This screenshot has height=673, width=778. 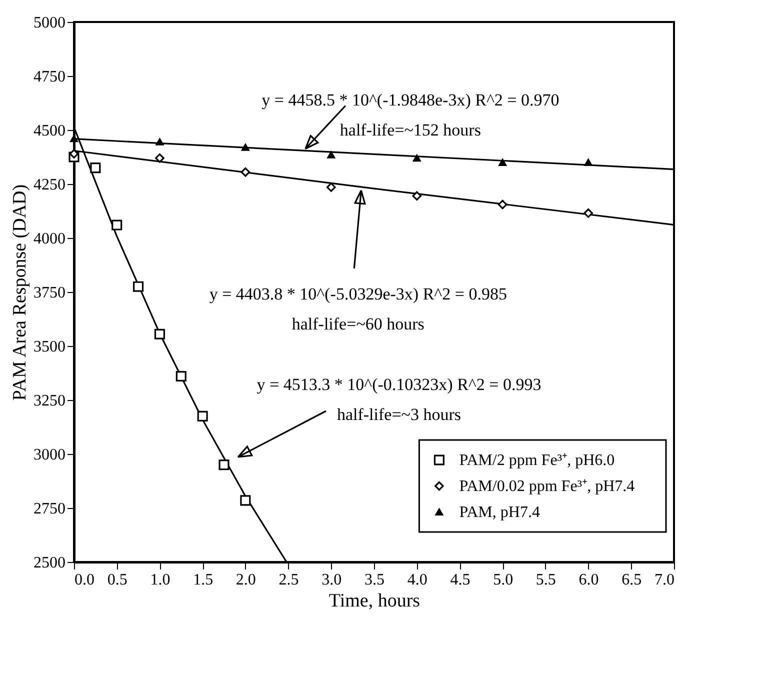 I want to click on x-tick-label: 6.5, so click(x=632, y=580).